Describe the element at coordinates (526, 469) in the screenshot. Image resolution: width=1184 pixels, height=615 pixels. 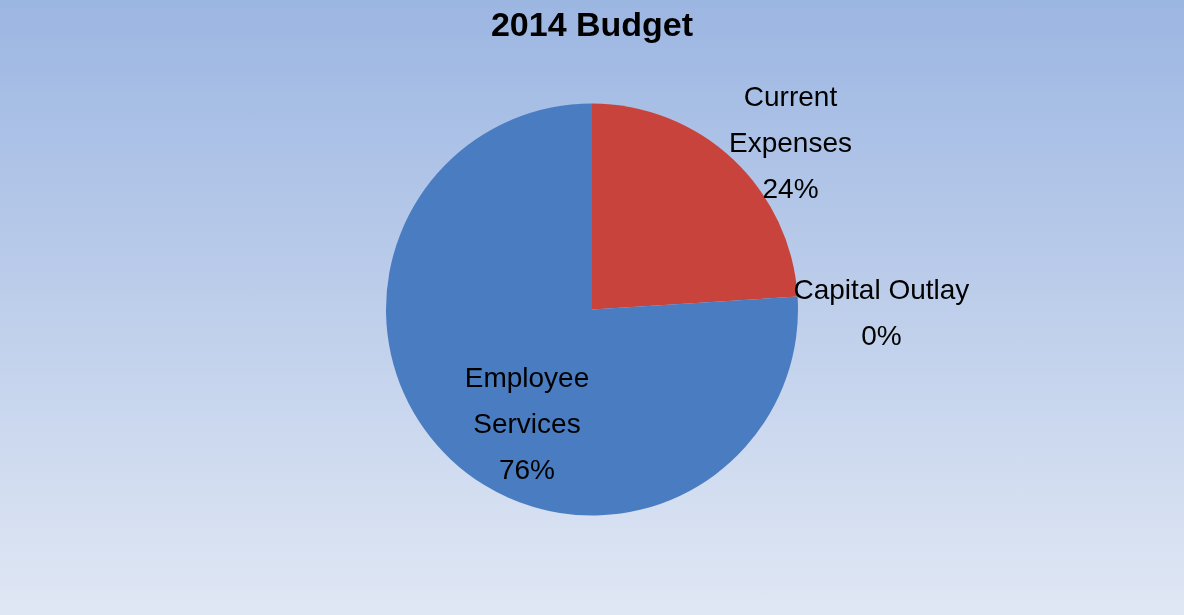
I see `data-label: 76%` at that location.